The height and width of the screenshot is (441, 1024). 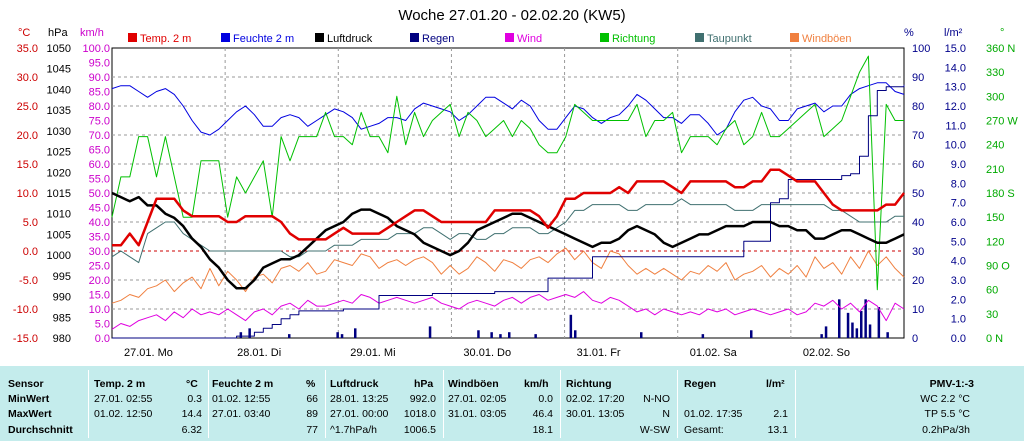 I want to click on axis-tick-label: 40, so click(x=918, y=223).